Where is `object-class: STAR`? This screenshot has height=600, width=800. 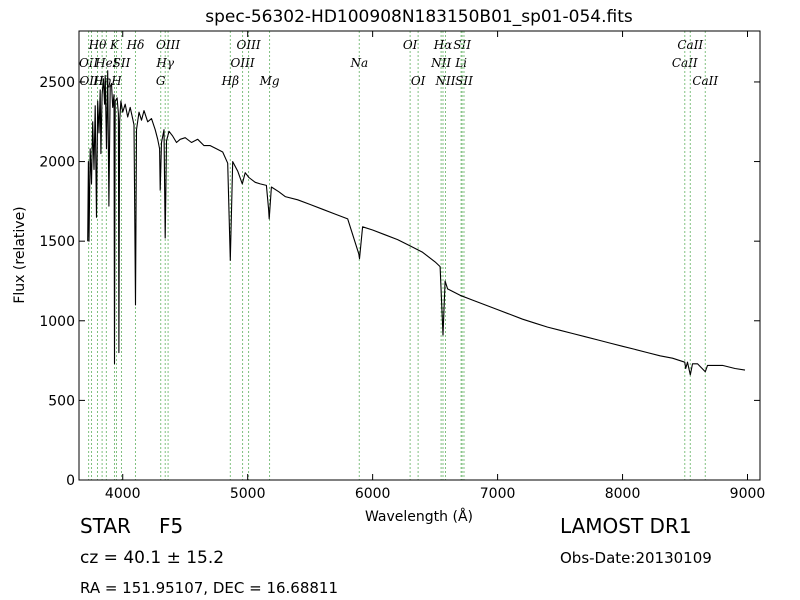 object-class: STAR is located at coordinates (105, 526).